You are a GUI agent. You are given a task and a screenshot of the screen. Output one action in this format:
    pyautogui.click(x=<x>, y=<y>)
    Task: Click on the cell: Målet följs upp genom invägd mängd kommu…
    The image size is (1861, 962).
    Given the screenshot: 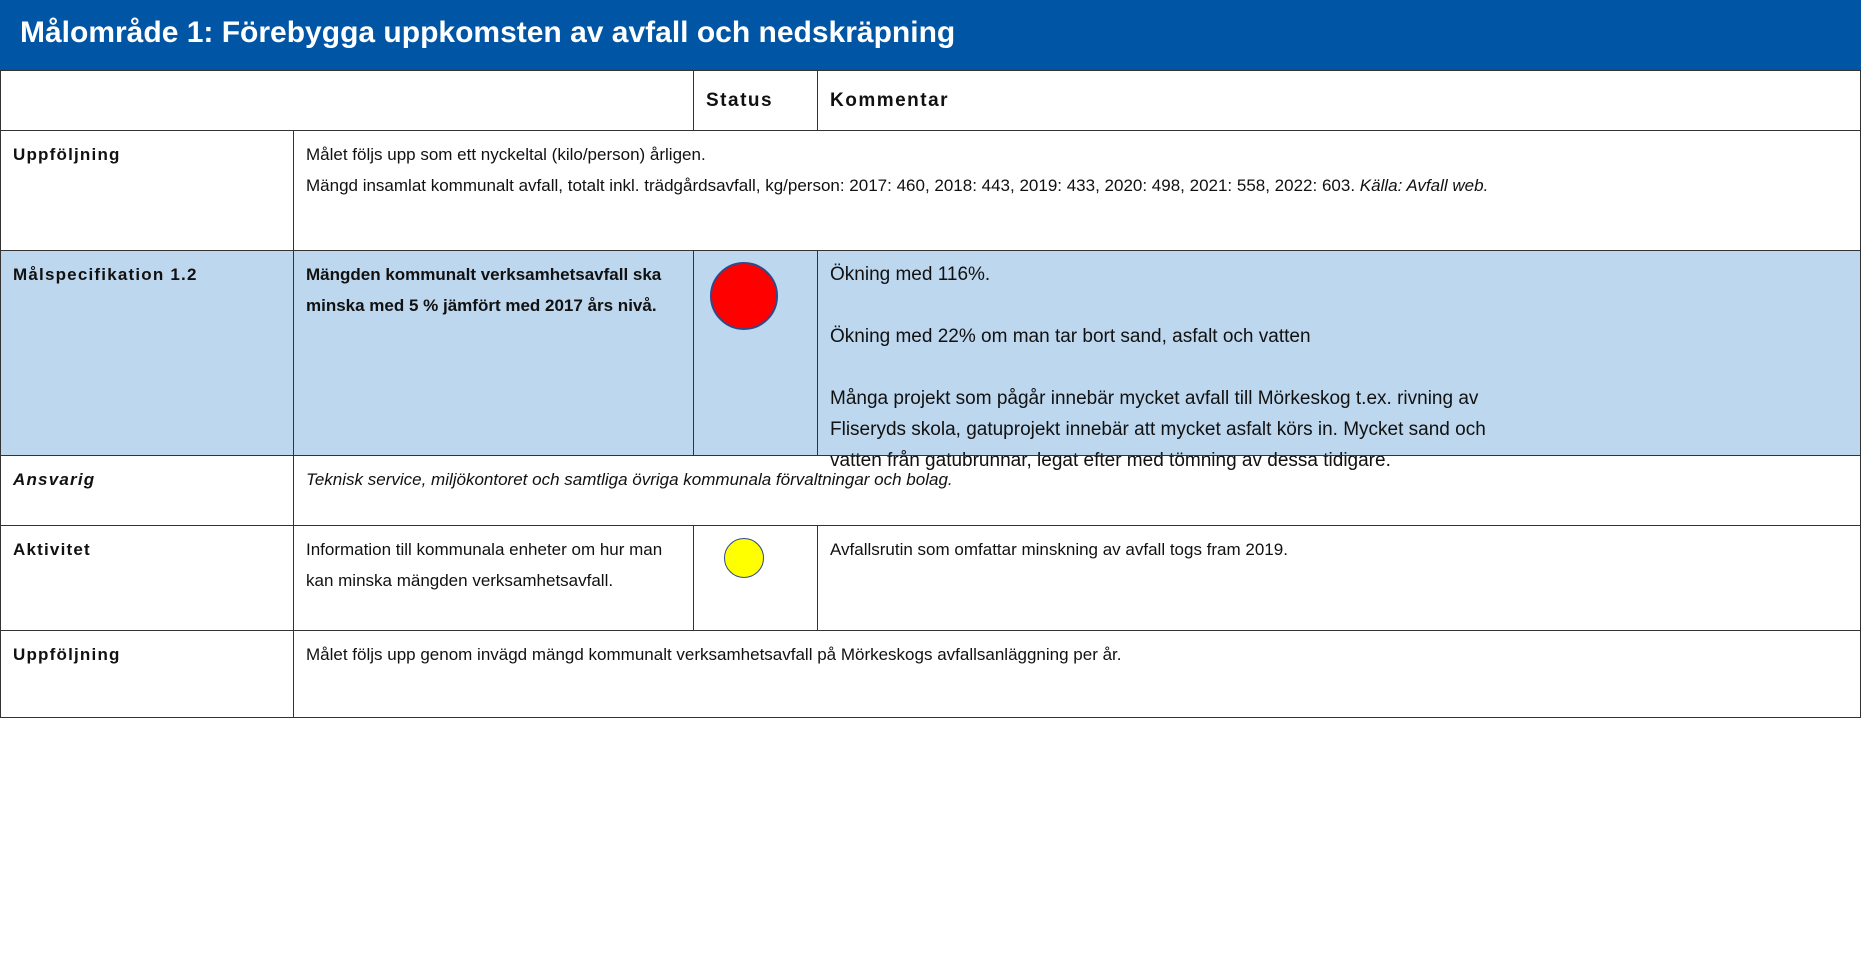 What is the action you would take?
    pyautogui.click(x=1077, y=674)
    